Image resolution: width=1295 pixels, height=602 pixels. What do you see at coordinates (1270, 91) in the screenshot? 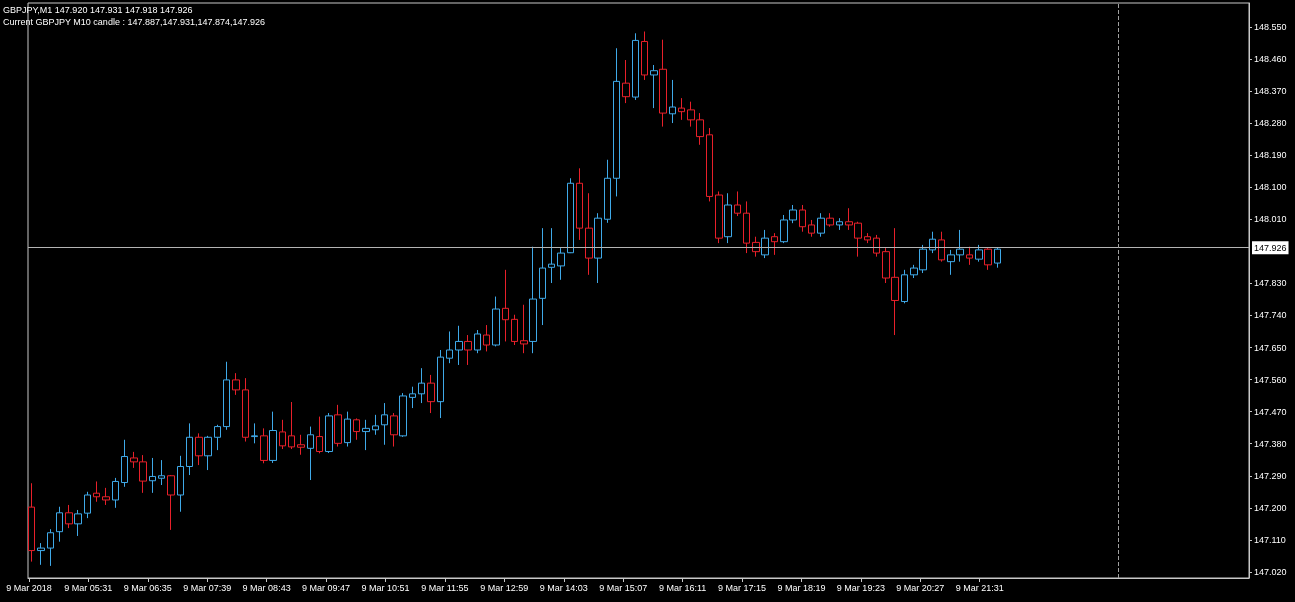
I see `y-tick-label: 148.370` at bounding box center [1270, 91].